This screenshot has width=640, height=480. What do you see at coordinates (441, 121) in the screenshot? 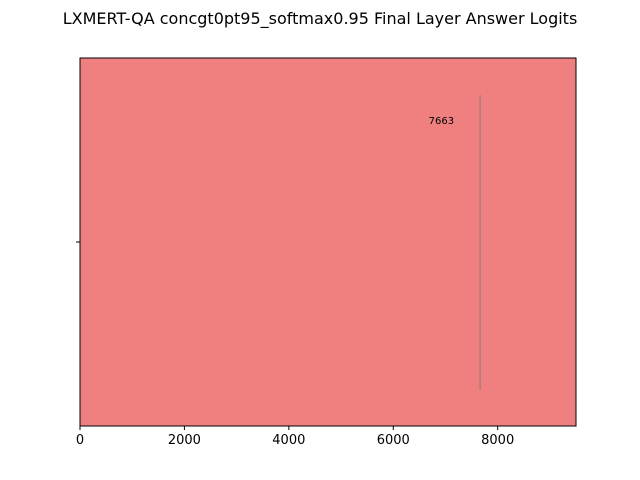
I see `marker-label: 7663` at bounding box center [441, 121].